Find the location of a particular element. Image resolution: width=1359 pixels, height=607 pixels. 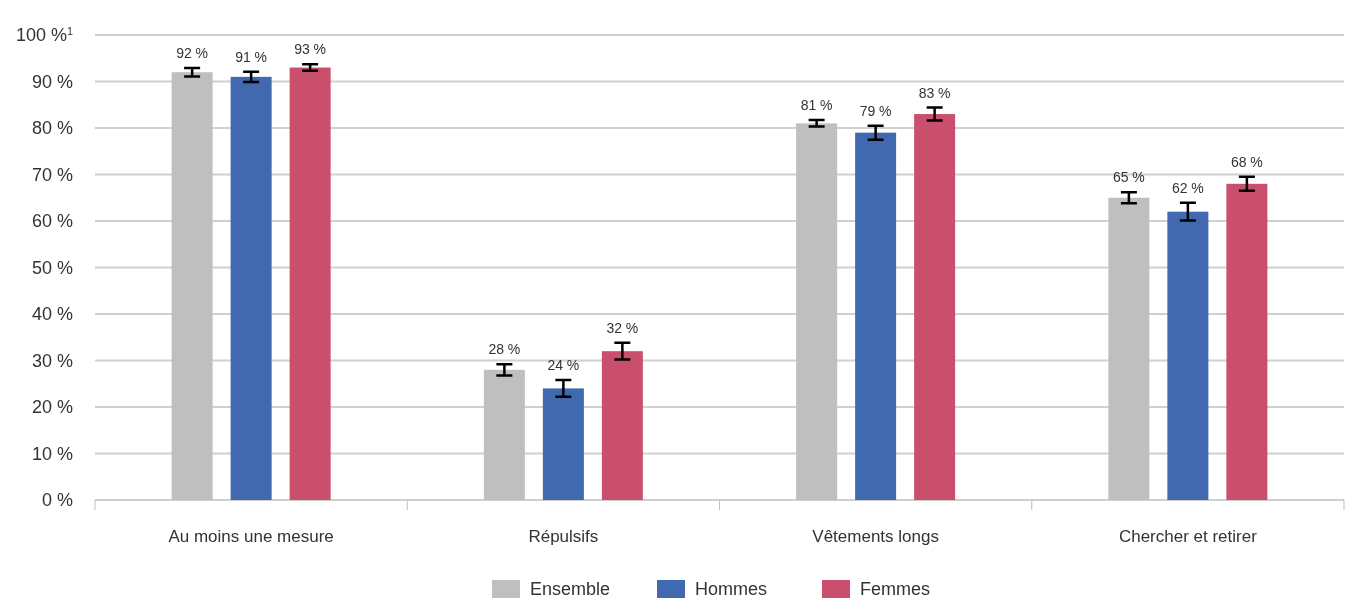

data-label: 24 % is located at coordinates (563, 365).